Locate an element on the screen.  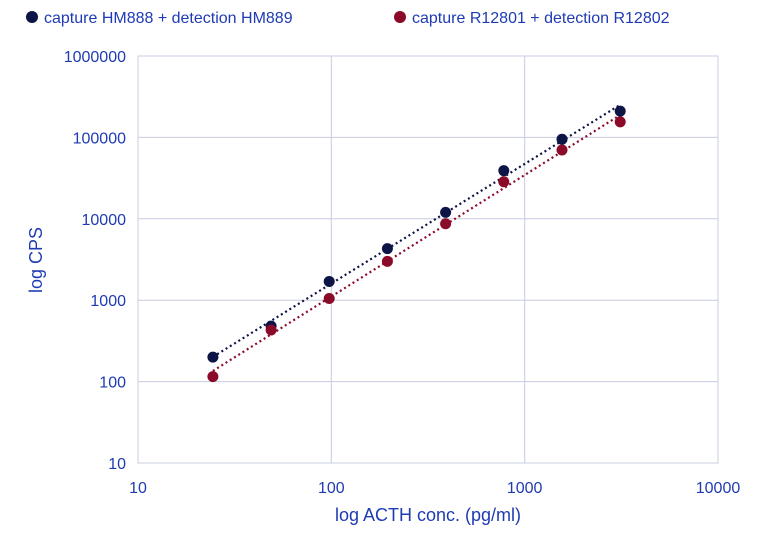
y-tick-label: 1000000 is located at coordinates (95, 57).